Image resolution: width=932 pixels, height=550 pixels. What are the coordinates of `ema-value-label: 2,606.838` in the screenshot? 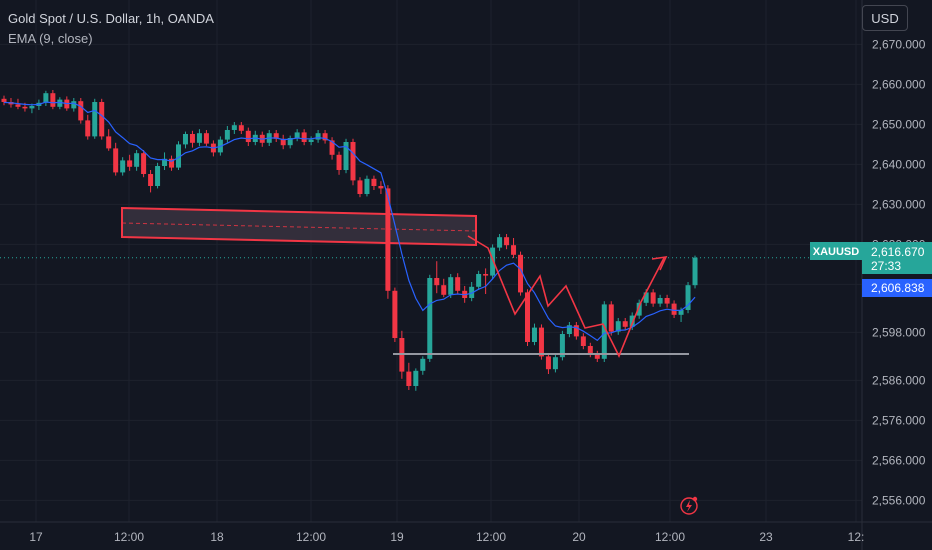 It's located at (898, 288).